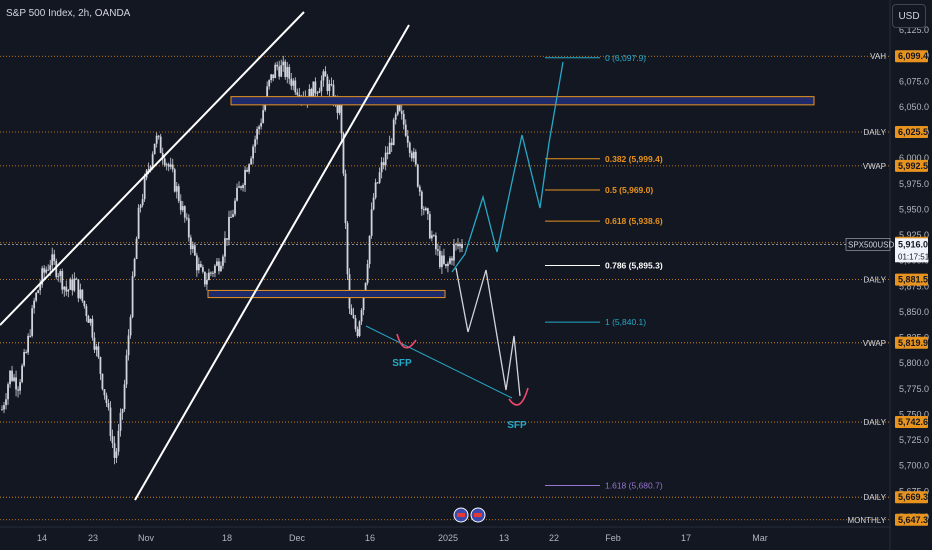 The height and width of the screenshot is (550, 932). Describe the element at coordinates (913, 422) in the screenshot. I see `level-price-value: 5,742.6` at that location.